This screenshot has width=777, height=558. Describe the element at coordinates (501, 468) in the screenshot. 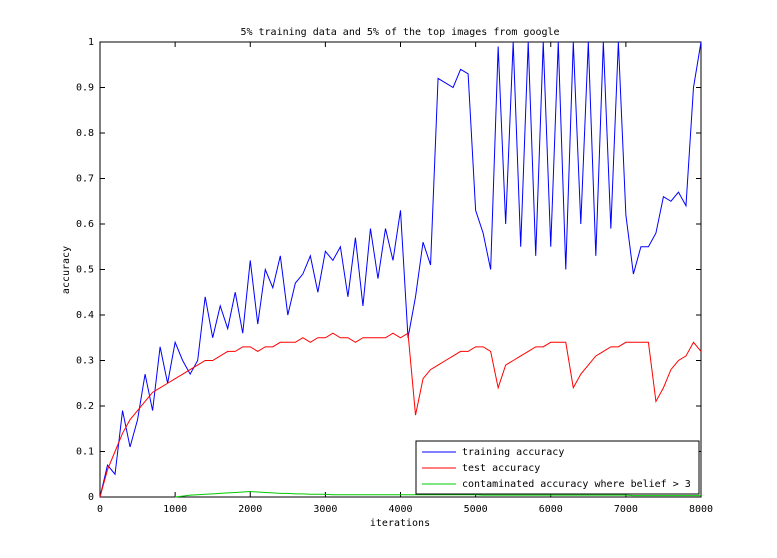

I see `legend-label: test accuracy` at that location.